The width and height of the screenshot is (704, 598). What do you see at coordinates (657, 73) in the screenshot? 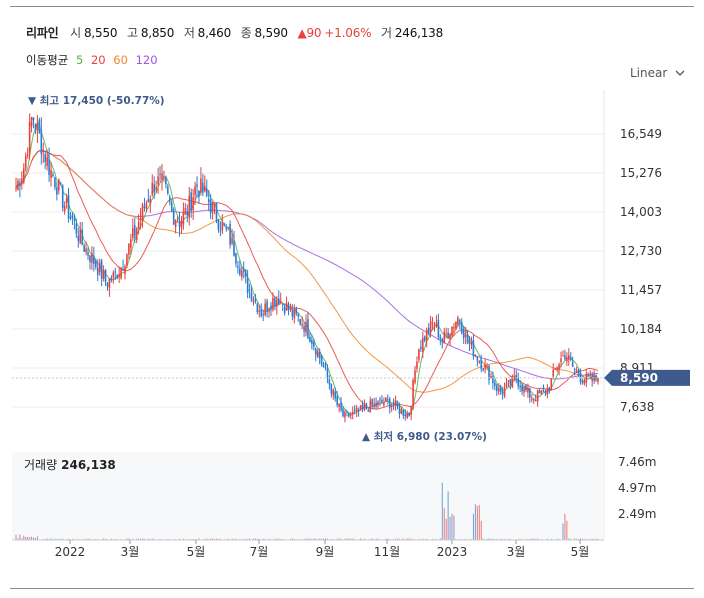
I see `scale-dropdown: Linear` at bounding box center [657, 73].